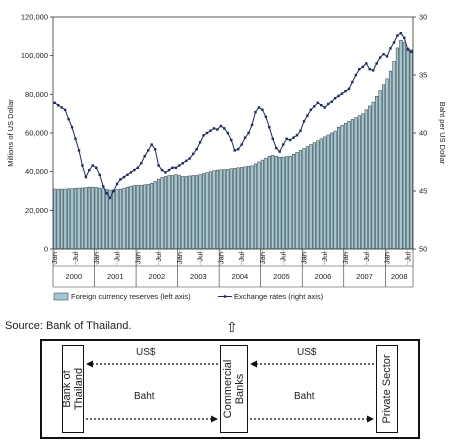 The image size is (451, 447). I want to click on year-label: 2001, so click(115, 276).